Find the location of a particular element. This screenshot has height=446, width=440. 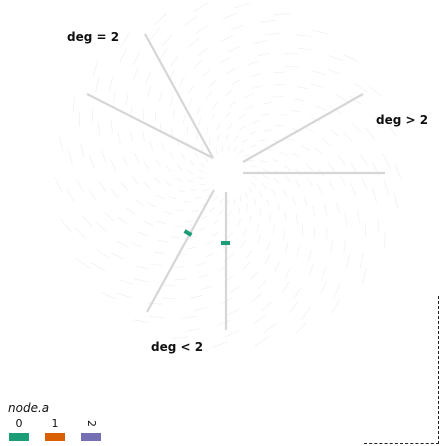

legend-item-2: 2 is located at coordinates (91, 429).